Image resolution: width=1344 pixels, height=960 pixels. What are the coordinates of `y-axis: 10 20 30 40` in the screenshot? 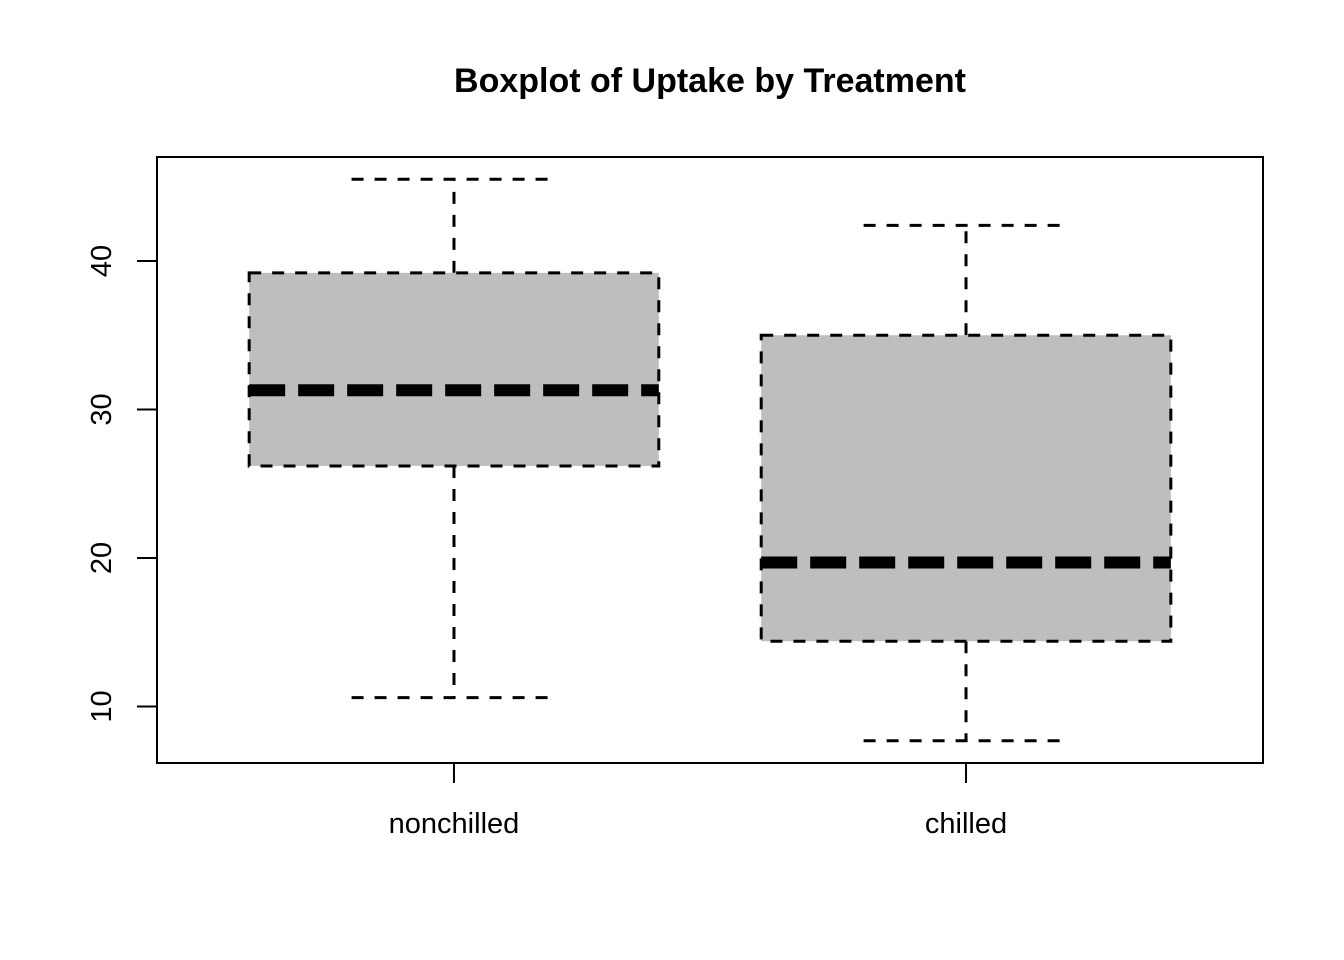 It's located at (122, 484).